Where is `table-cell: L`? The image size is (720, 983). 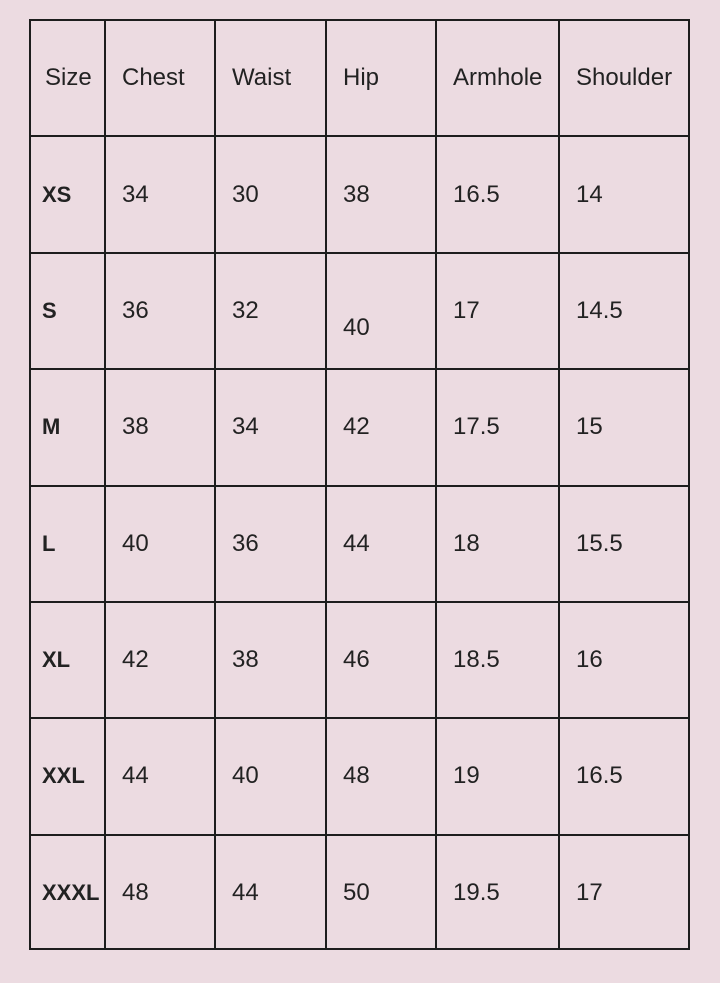 table-cell: L is located at coordinates (49, 543).